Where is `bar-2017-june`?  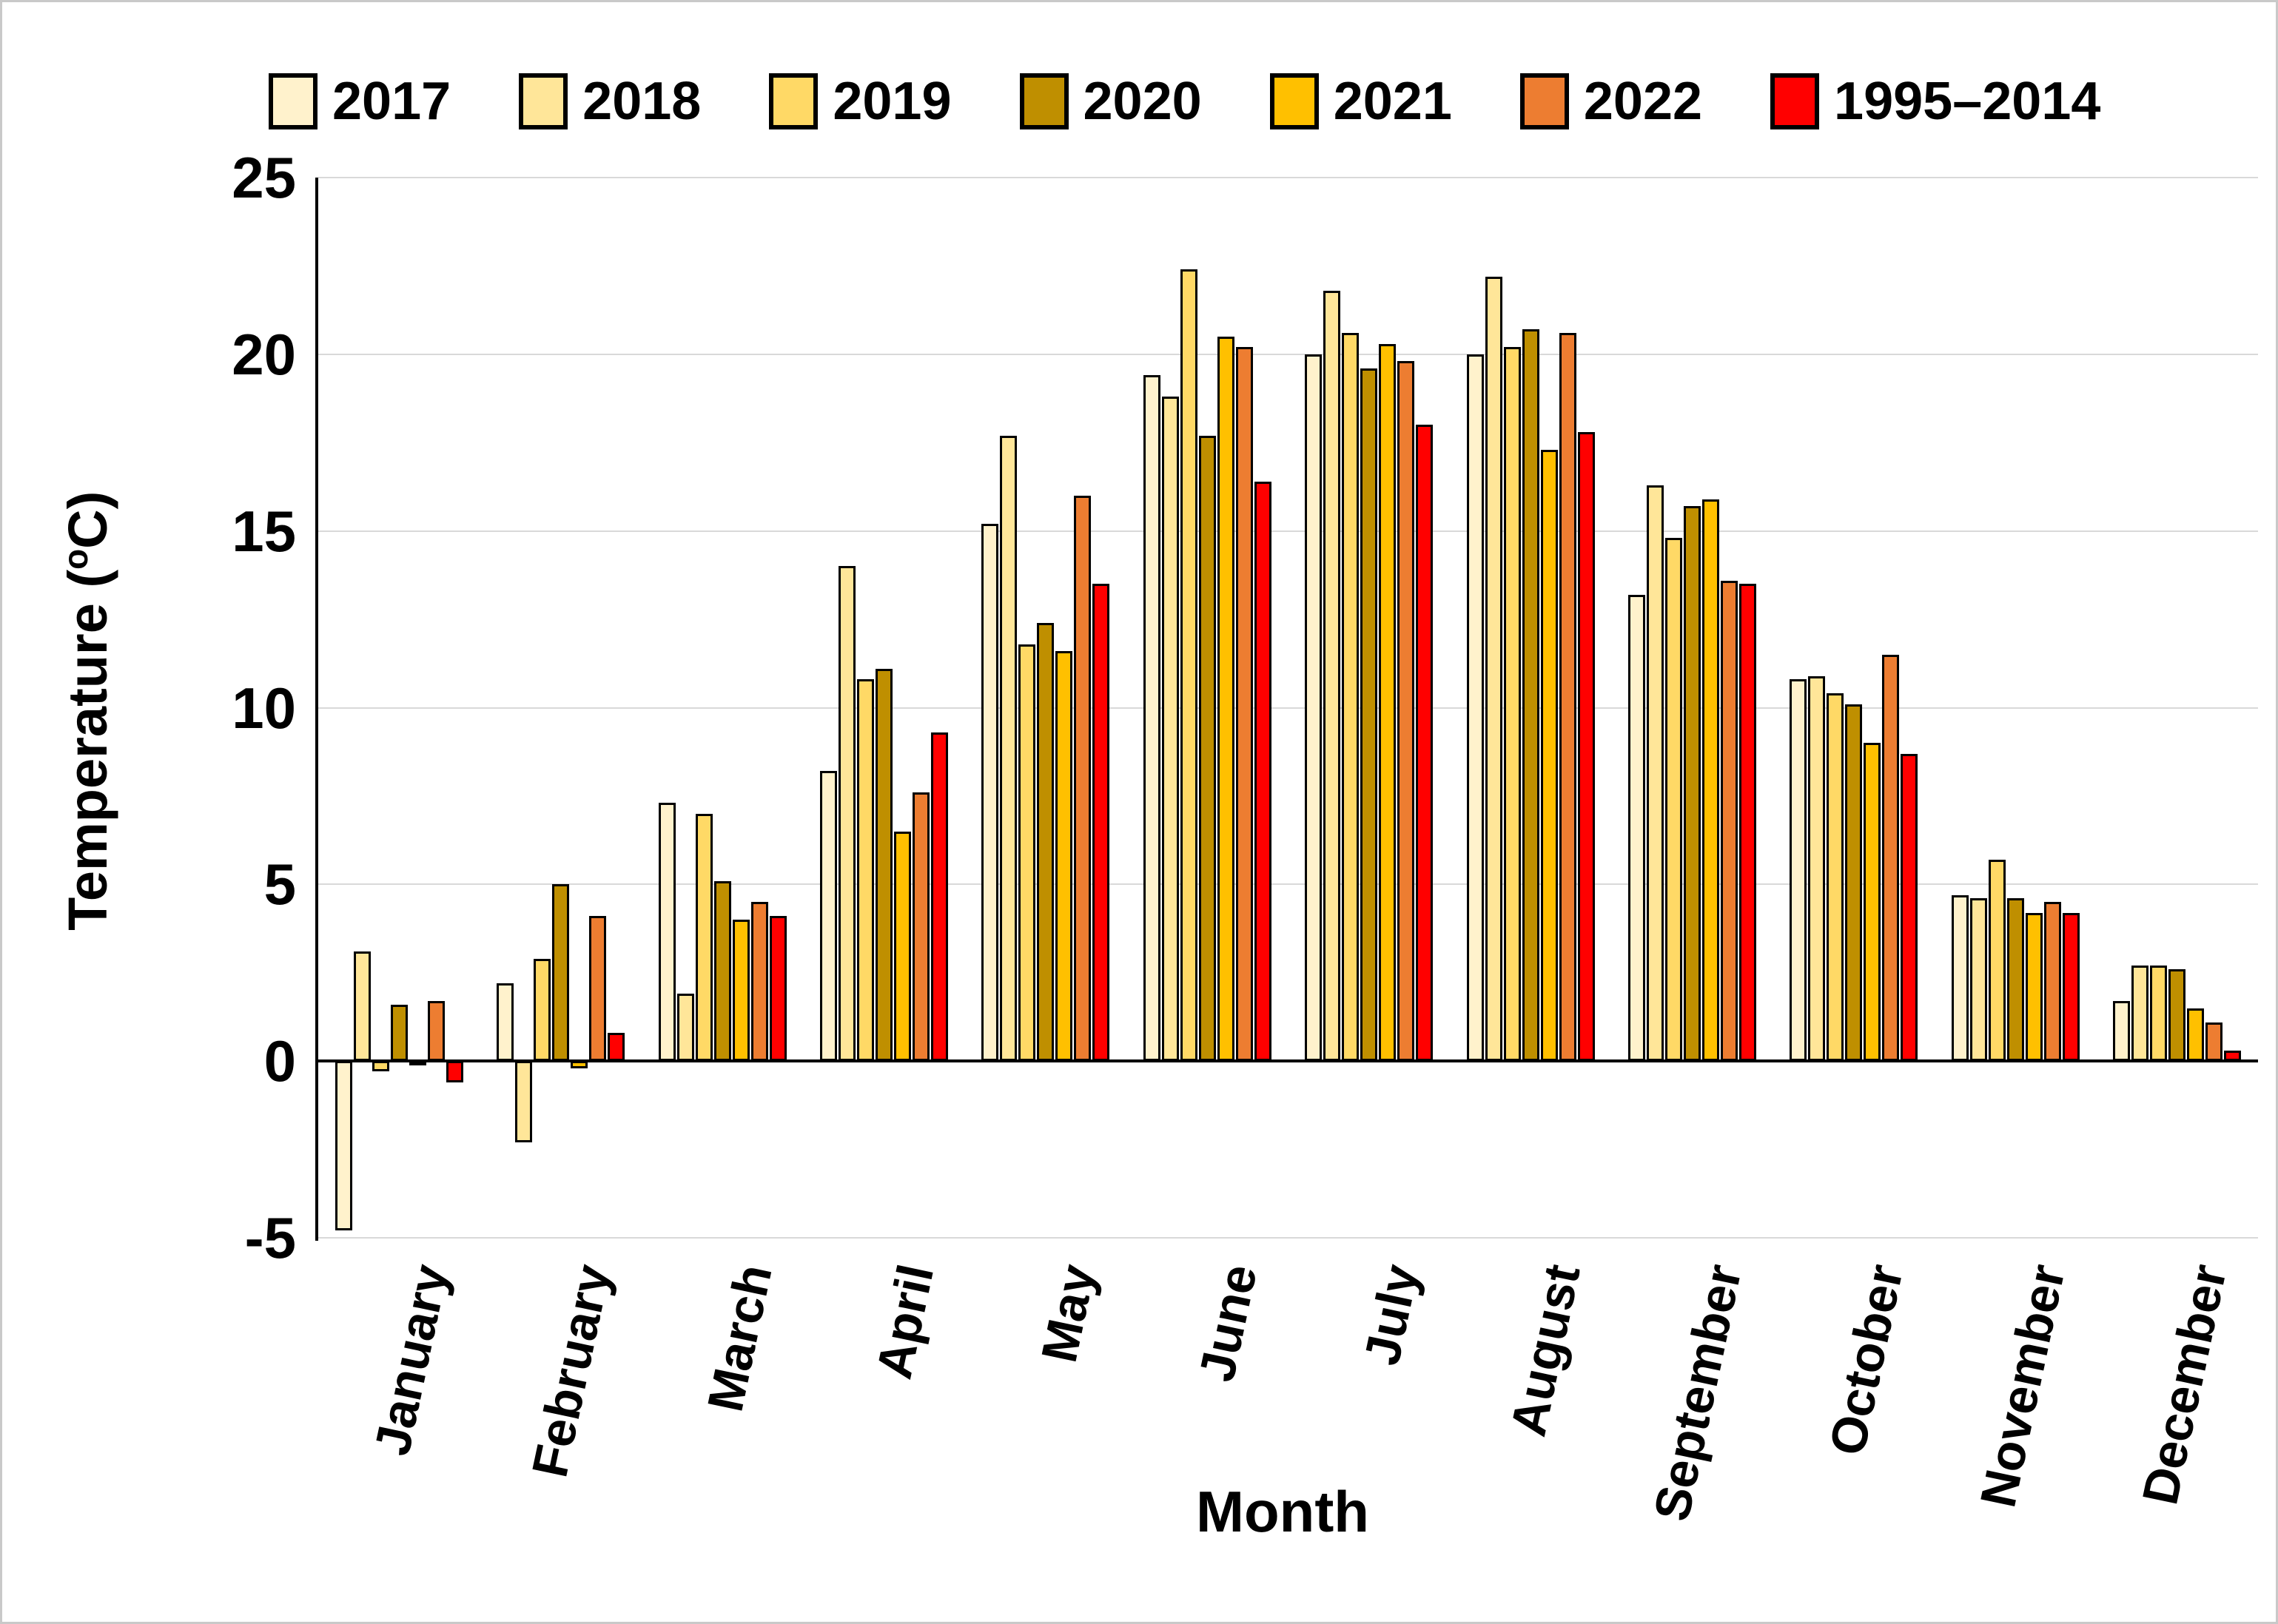 bar-2017-june is located at coordinates (1151, 718).